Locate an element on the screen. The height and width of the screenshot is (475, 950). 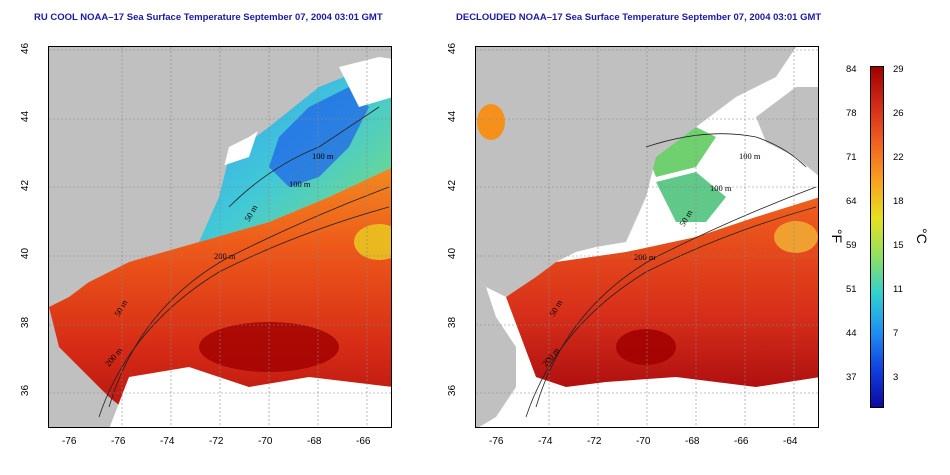
celsius-tick-label: 15 is located at coordinates (898, 245).